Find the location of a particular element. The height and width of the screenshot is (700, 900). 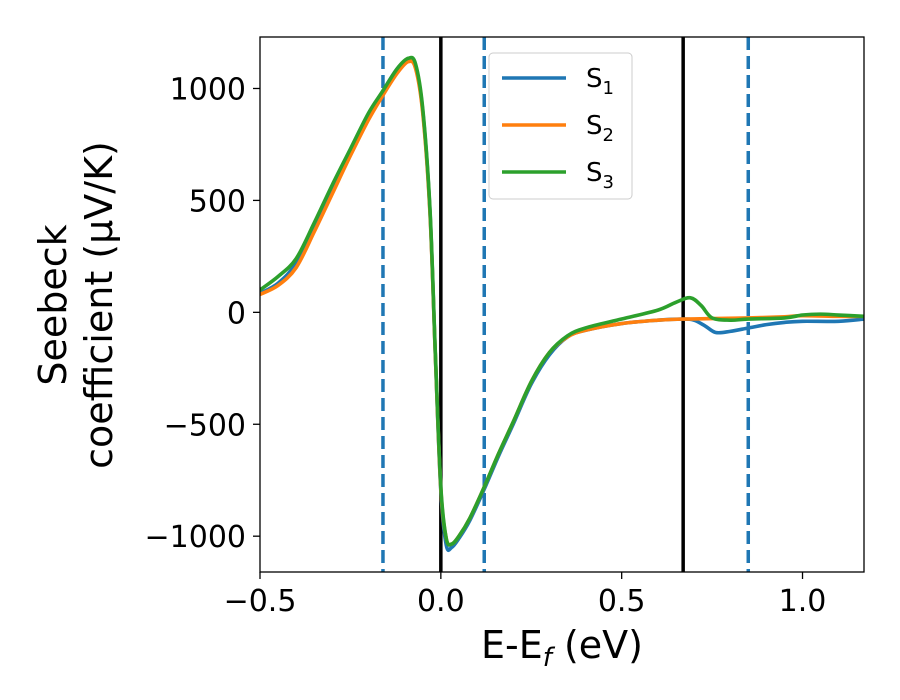

y-axis-label: Seebeck coefficient (μV/K) is located at coordinates (76, 305).